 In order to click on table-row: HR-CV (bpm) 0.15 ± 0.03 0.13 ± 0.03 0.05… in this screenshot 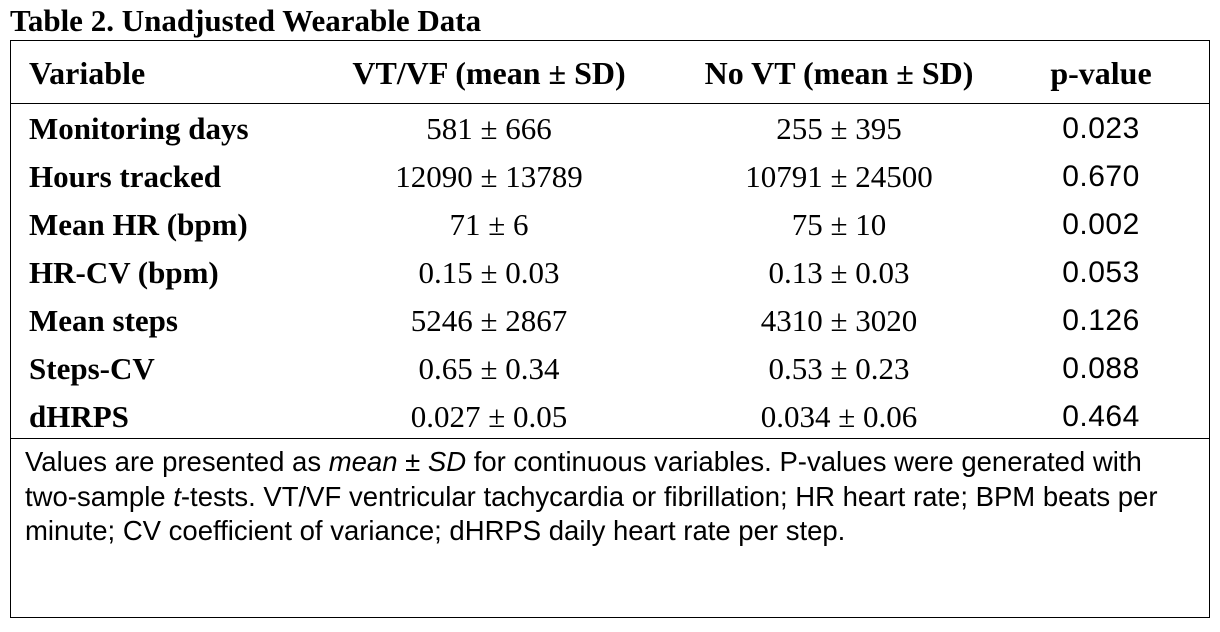, I will do `click(610, 273)`.